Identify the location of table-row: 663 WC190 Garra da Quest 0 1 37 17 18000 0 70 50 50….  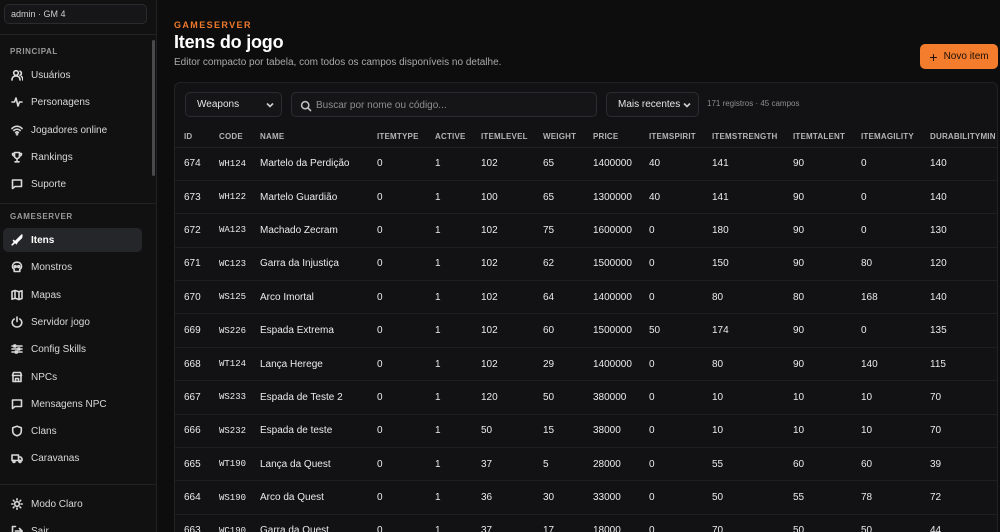
(586, 523).